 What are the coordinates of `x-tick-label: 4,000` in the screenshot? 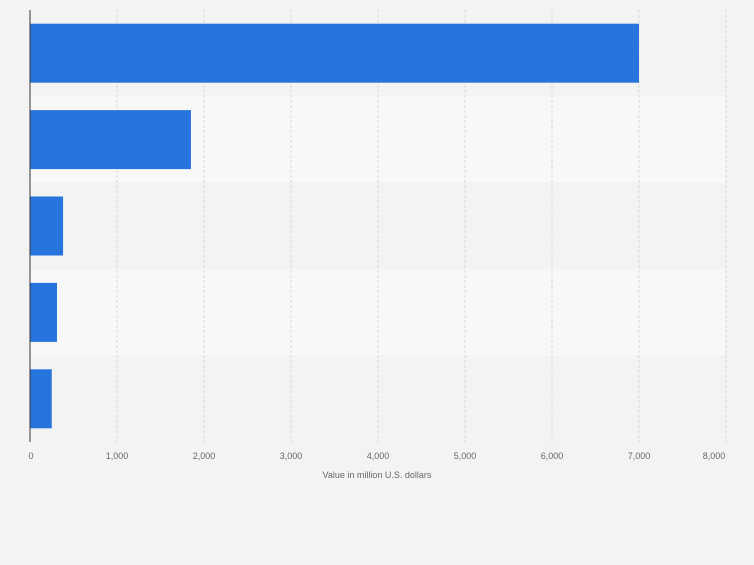 It's located at (378, 456).